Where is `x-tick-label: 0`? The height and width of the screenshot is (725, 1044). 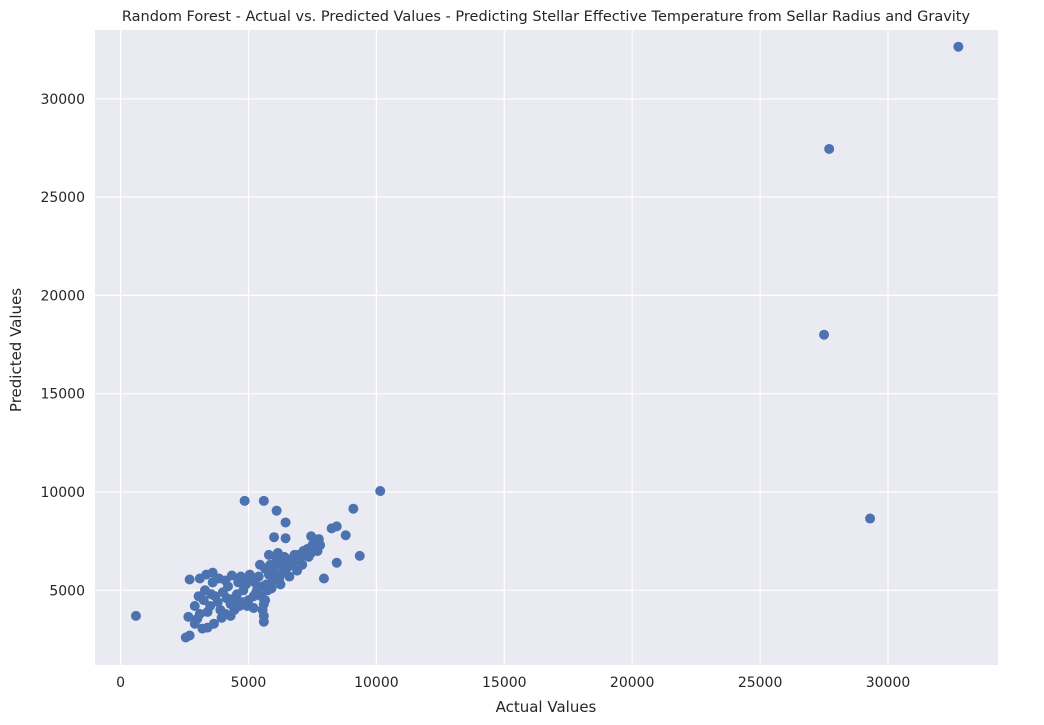 x-tick-label: 0 is located at coordinates (120, 683).